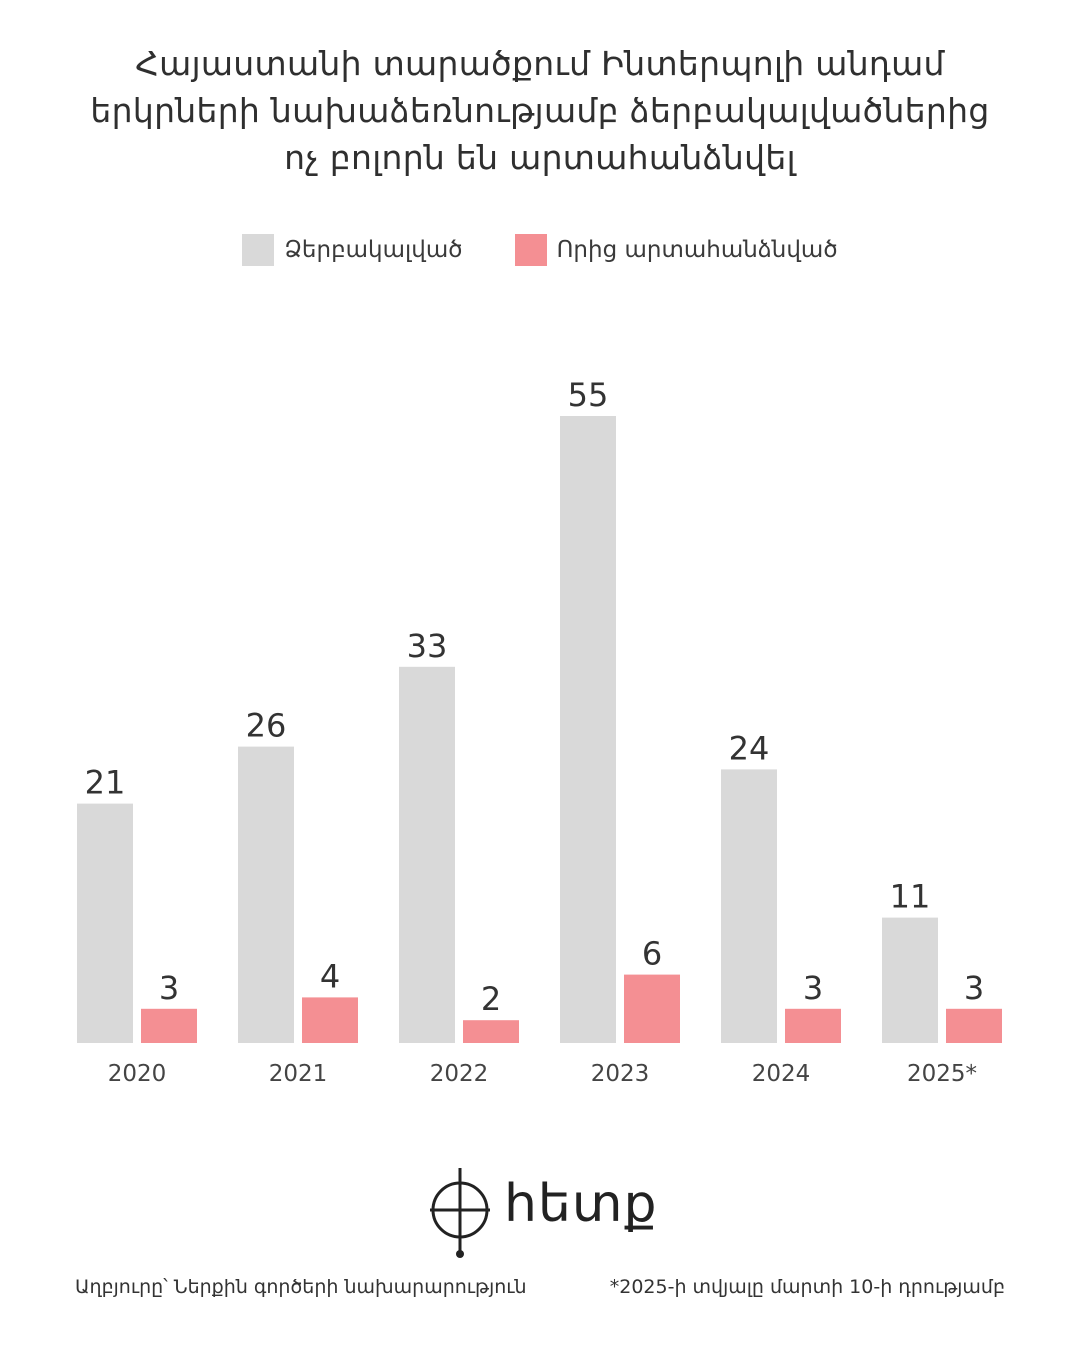  Describe the element at coordinates (460, 1213) in the screenshot. I see `hetq-logo-icon` at that location.